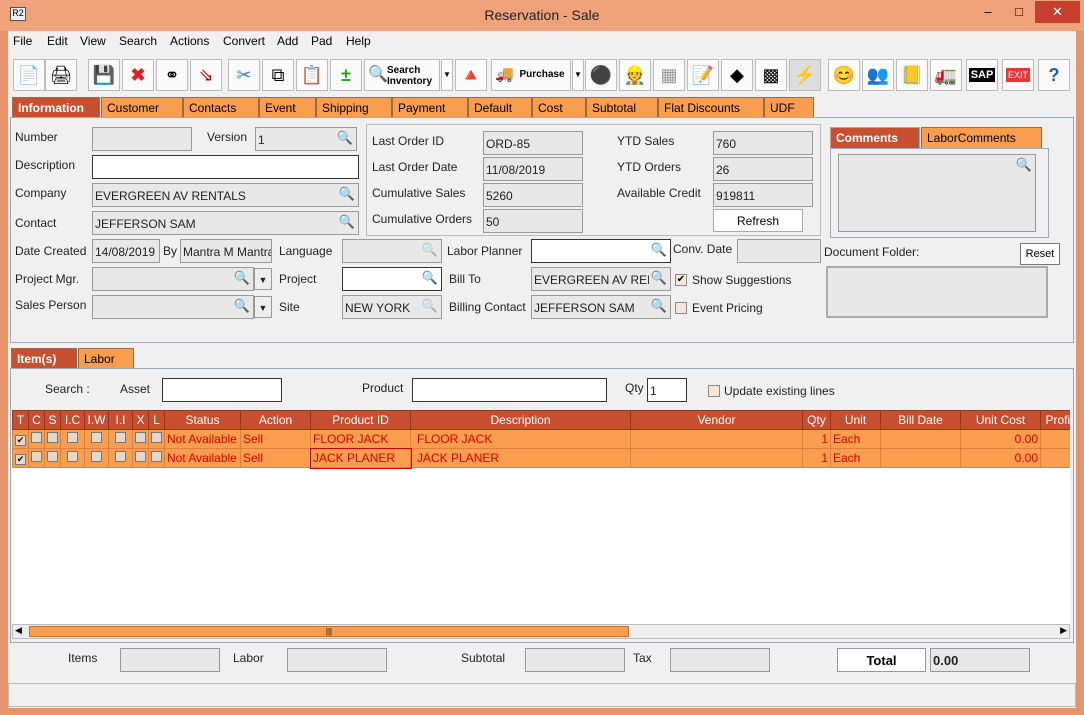  I want to click on column-header: Bill Date, so click(920, 420).